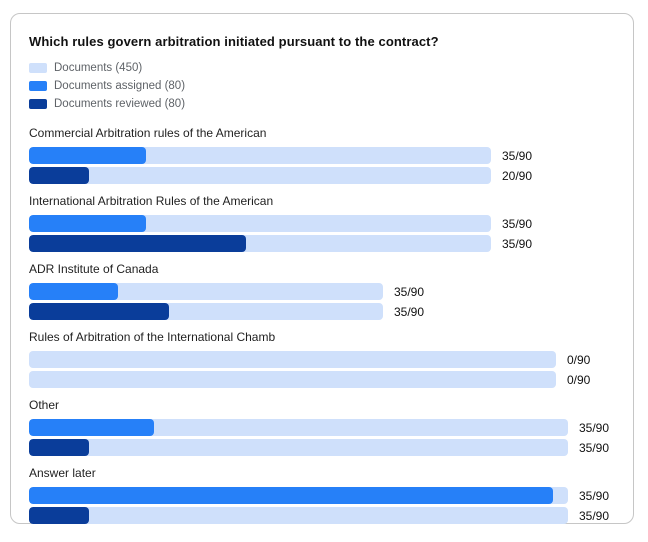 This screenshot has height=542, width=648. I want to click on legend-item-label: Documents (450), so click(98, 68).